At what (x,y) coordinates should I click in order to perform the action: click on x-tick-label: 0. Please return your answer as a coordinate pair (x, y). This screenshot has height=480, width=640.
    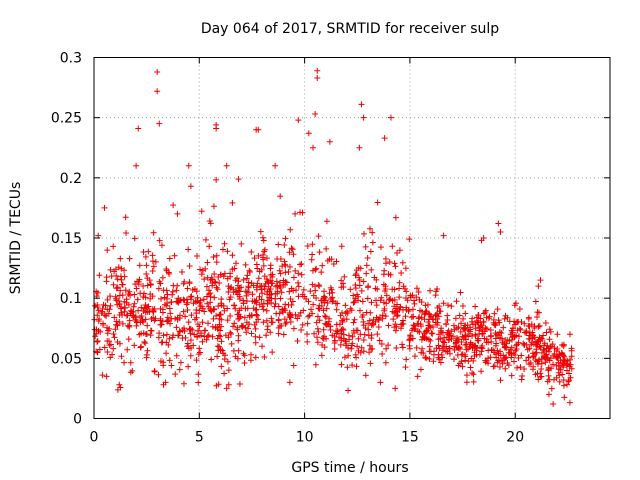
    Looking at the image, I should click on (94, 438).